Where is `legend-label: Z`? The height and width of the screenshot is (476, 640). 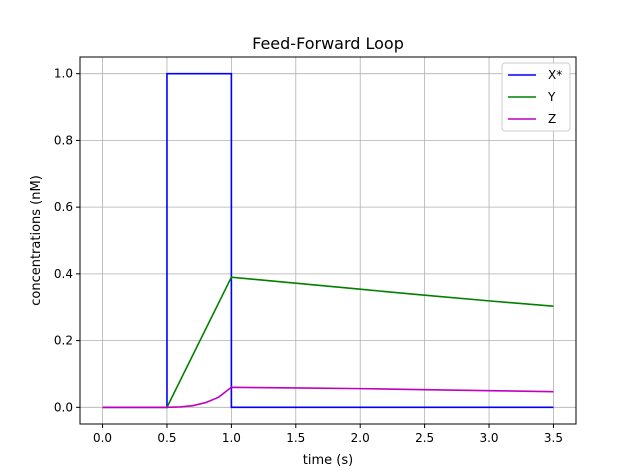 legend-label: Z is located at coordinates (552, 119).